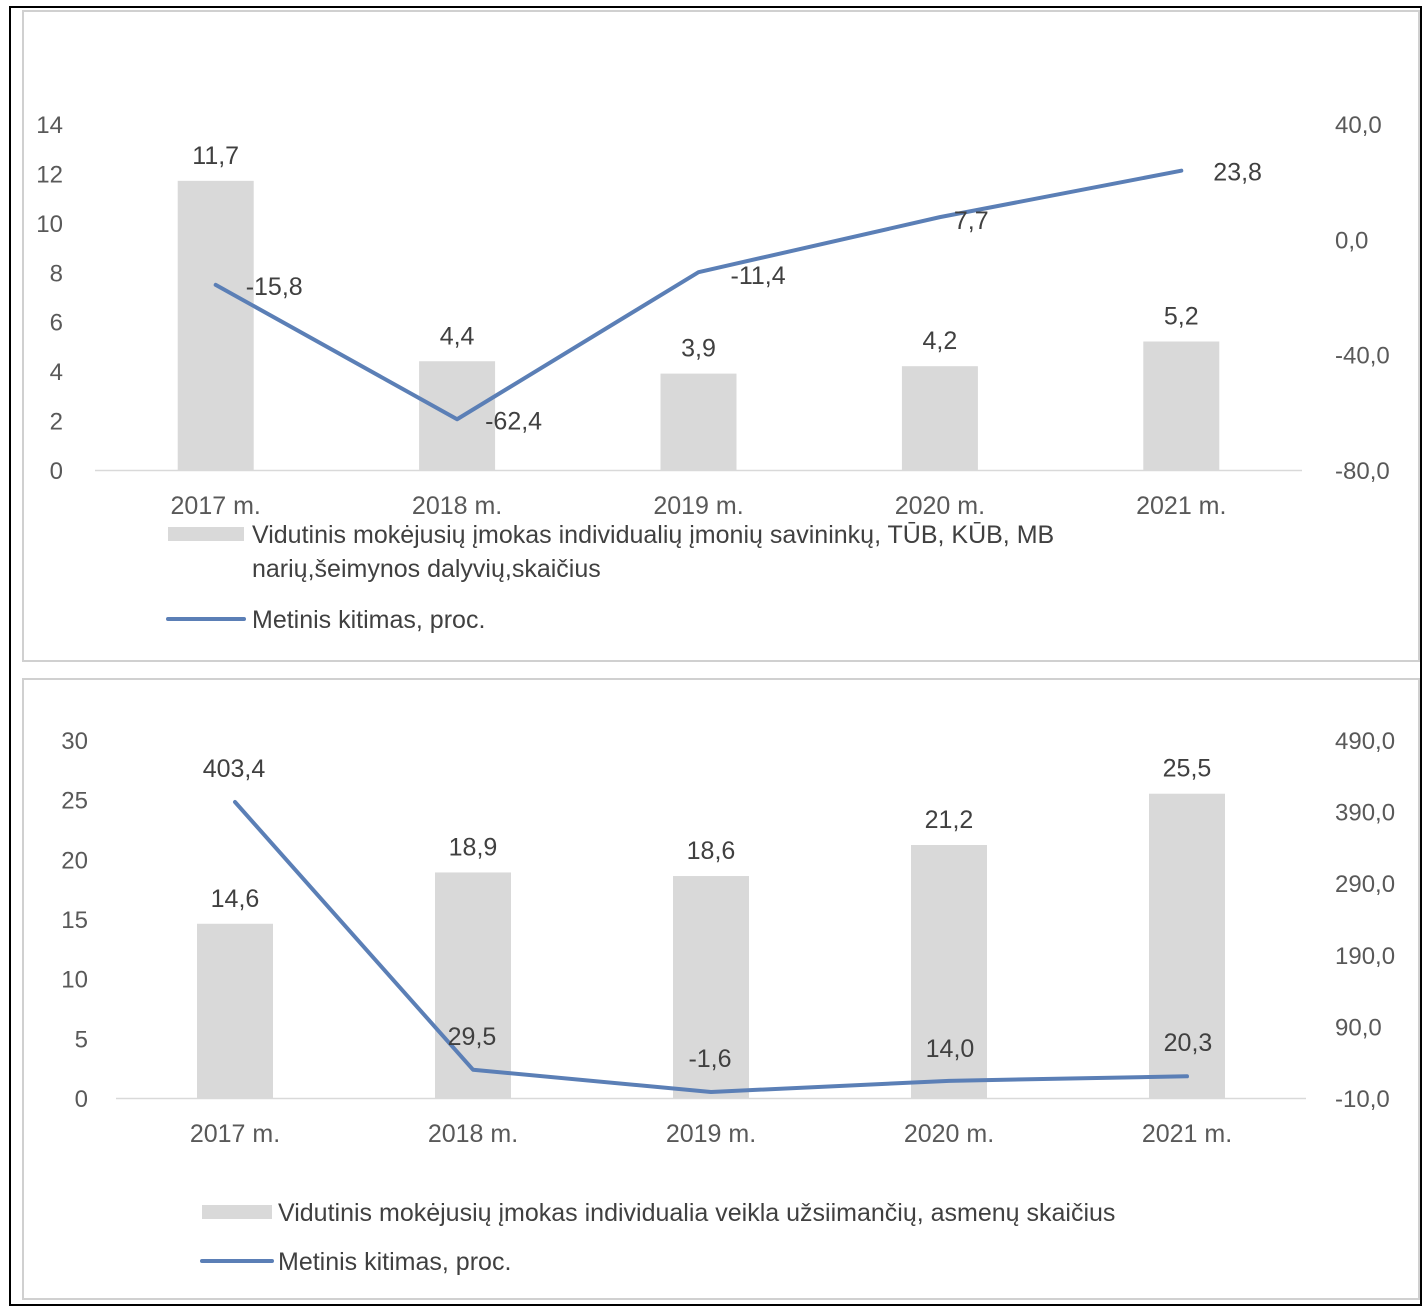 The image size is (1428, 1310). What do you see at coordinates (971, 221) in the screenshot?
I see `line-data-label: 7,7` at bounding box center [971, 221].